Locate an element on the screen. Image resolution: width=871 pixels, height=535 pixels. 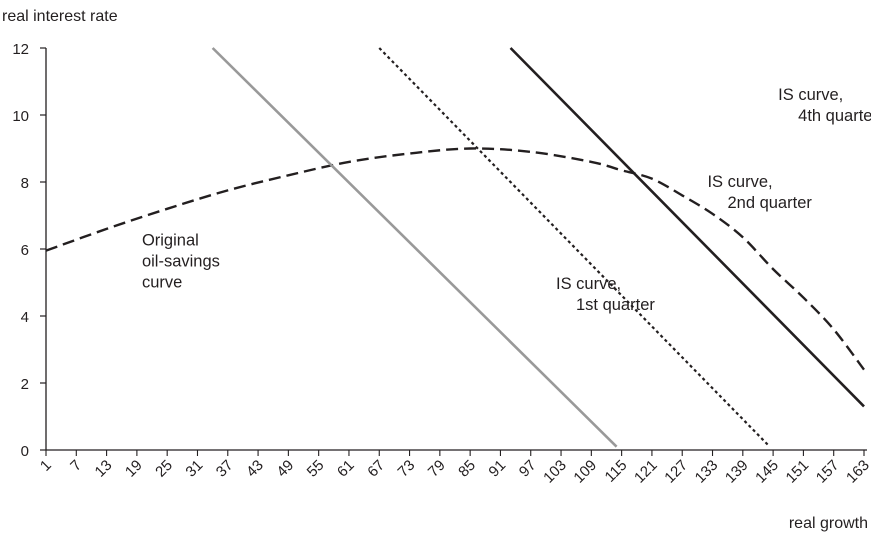
annotation-q4: IS curve, 4th quarter is located at coordinates (824, 105).